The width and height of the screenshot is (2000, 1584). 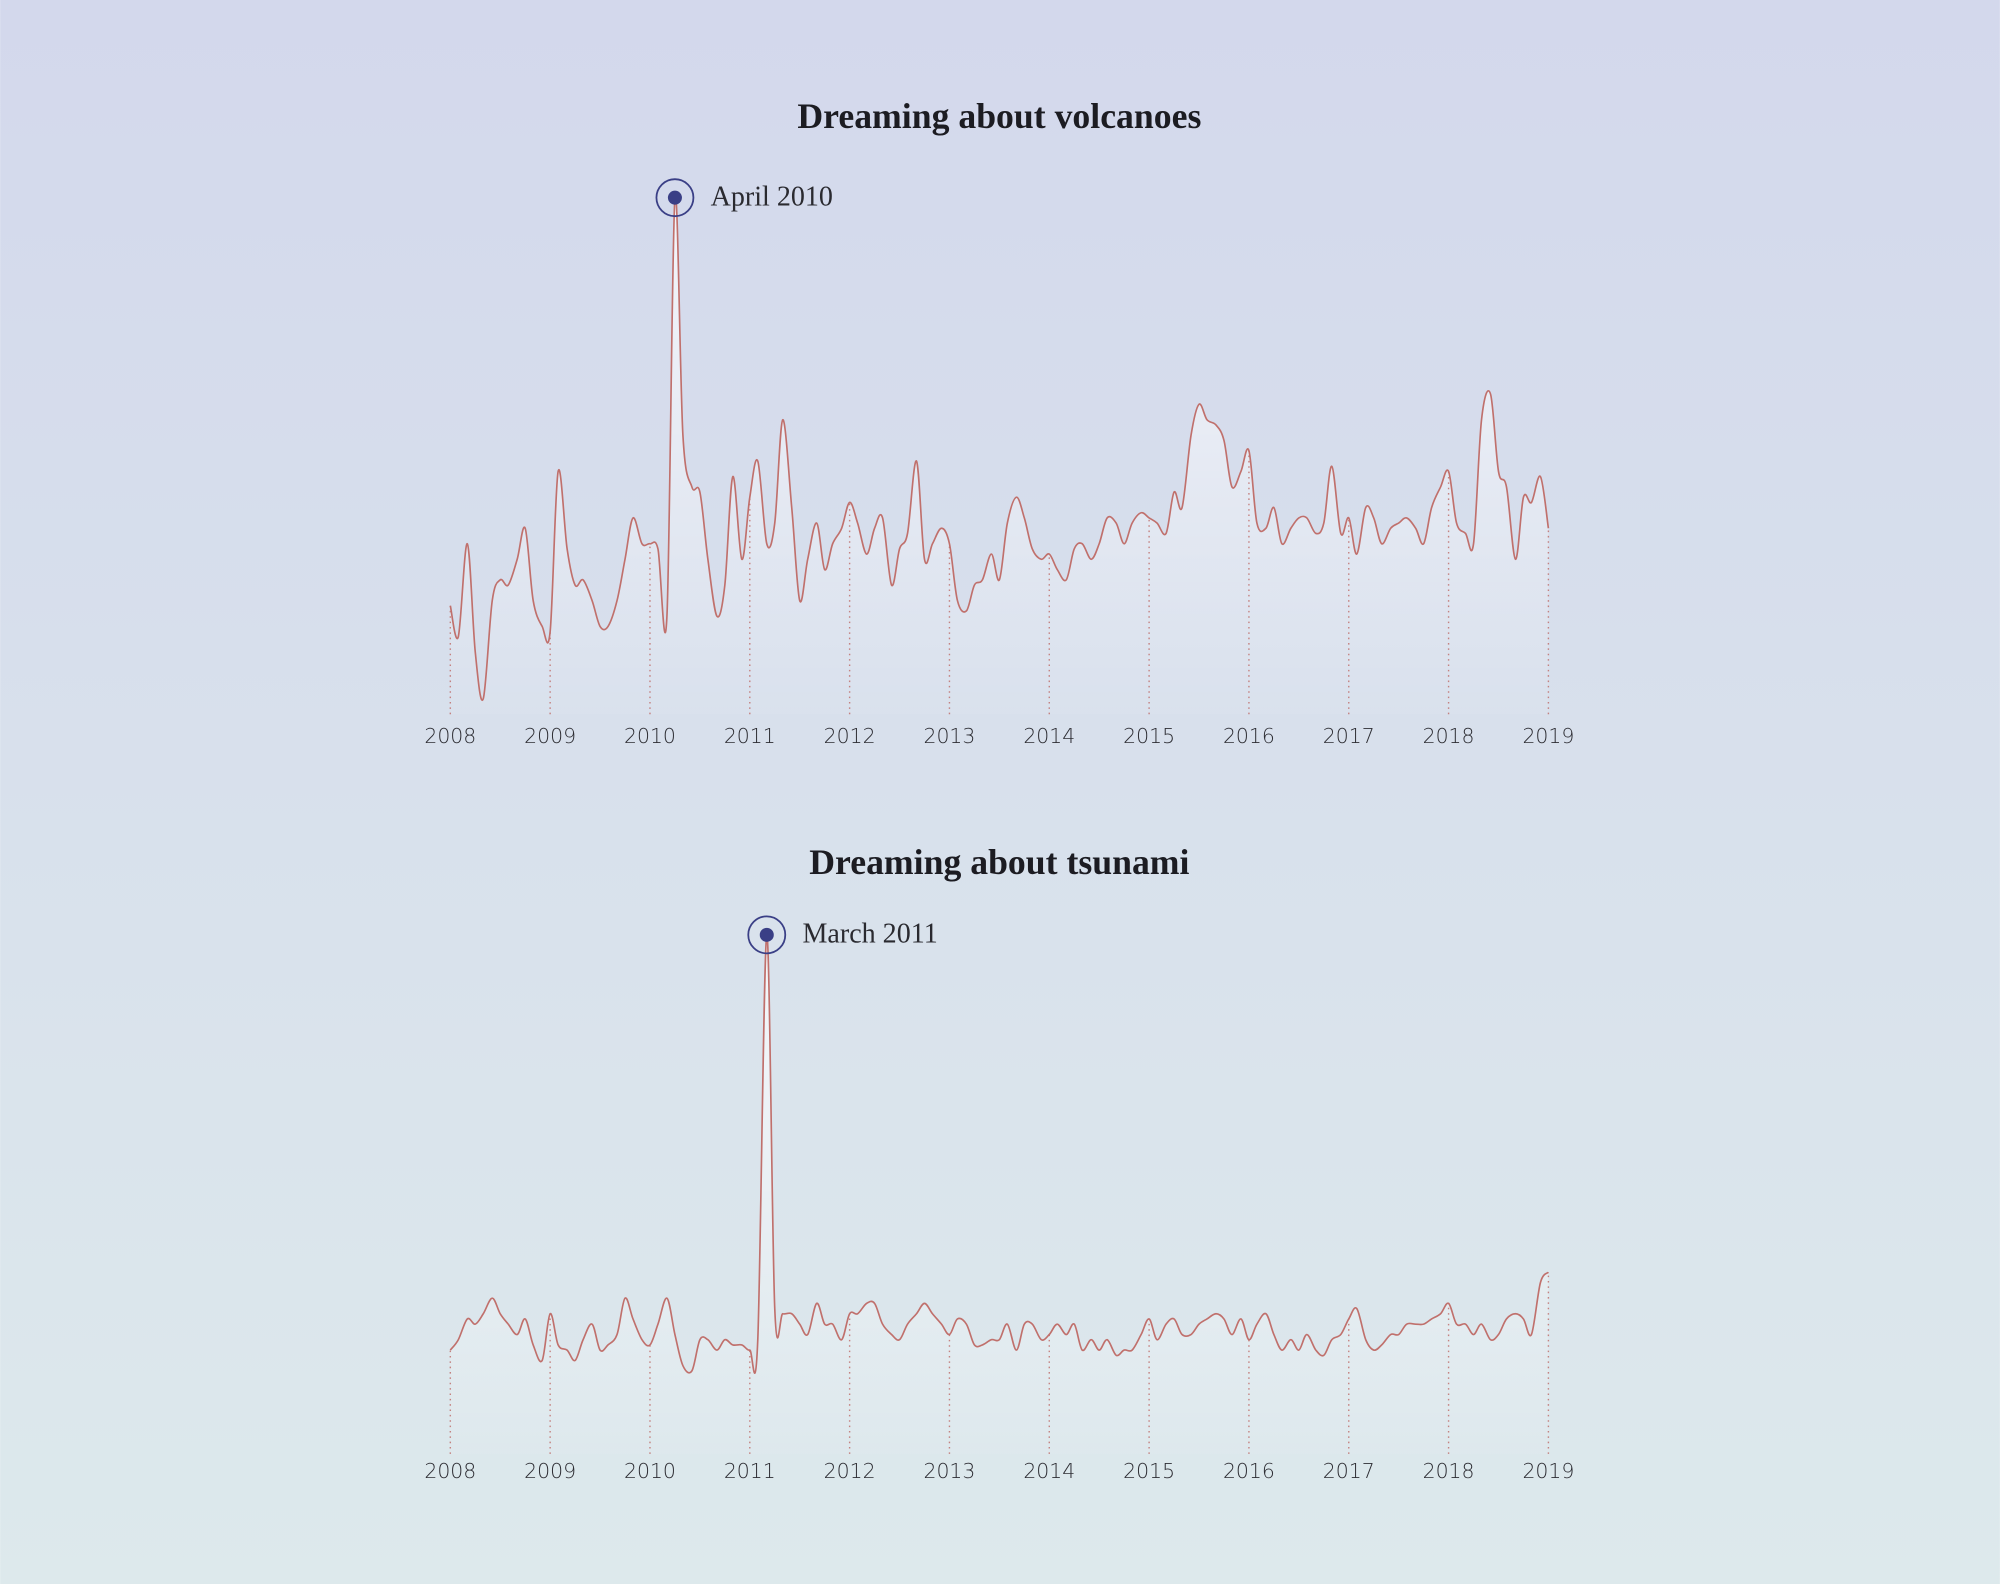 What do you see at coordinates (772, 196) in the screenshot?
I see `annotation: April 2010` at bounding box center [772, 196].